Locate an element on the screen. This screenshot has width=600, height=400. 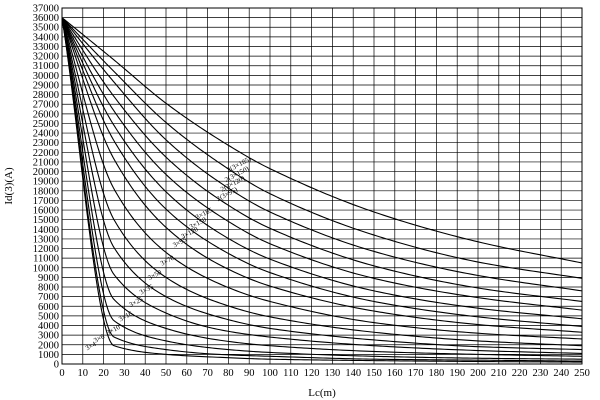
y-tick-label: 0 is located at coordinates (56, 365).